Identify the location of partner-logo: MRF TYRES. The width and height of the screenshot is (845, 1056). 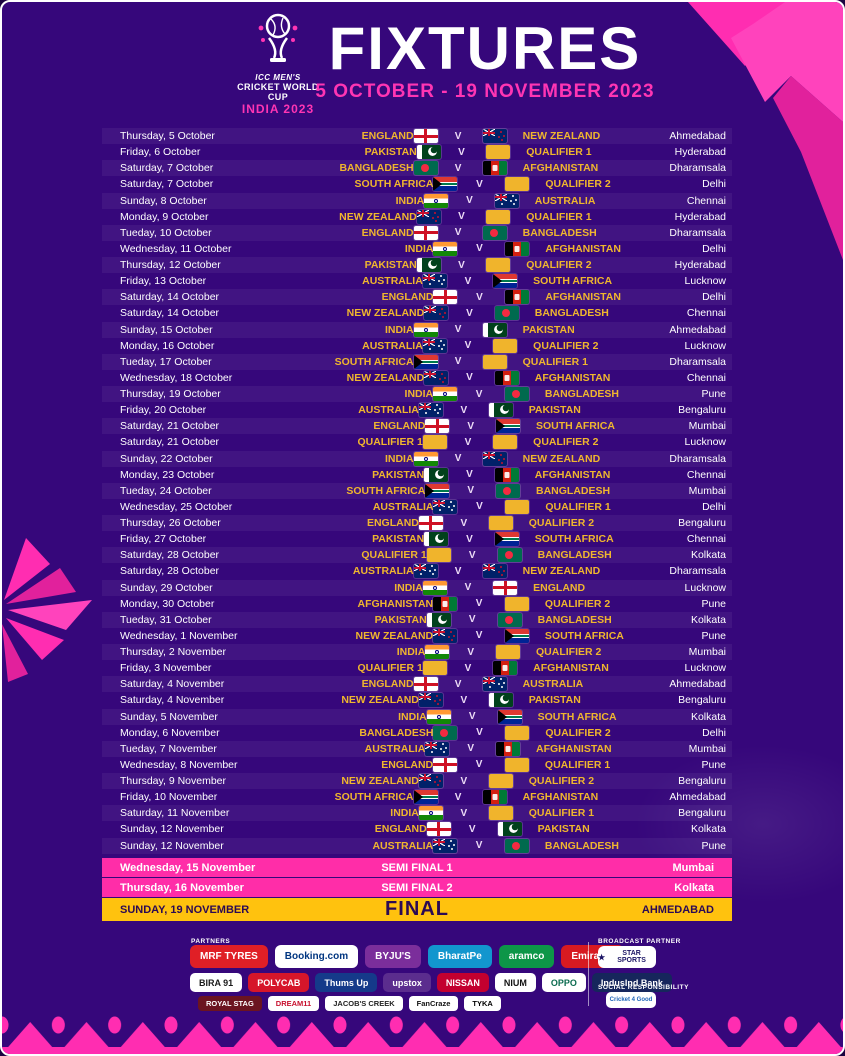
(229, 956).